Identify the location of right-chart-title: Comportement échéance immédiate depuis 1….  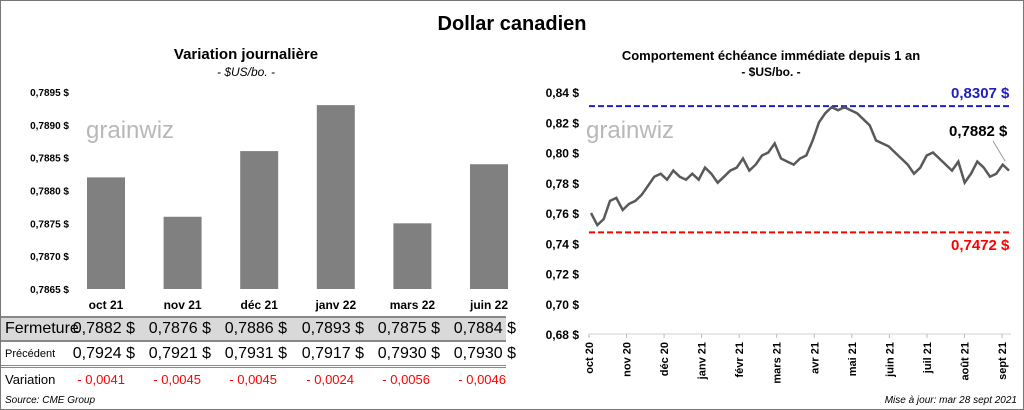
(771, 55).